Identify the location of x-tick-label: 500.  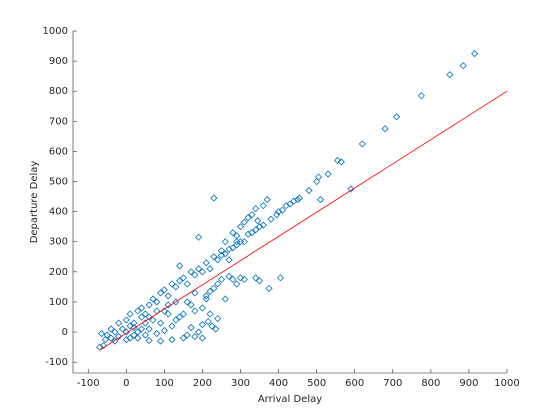
(316, 383).